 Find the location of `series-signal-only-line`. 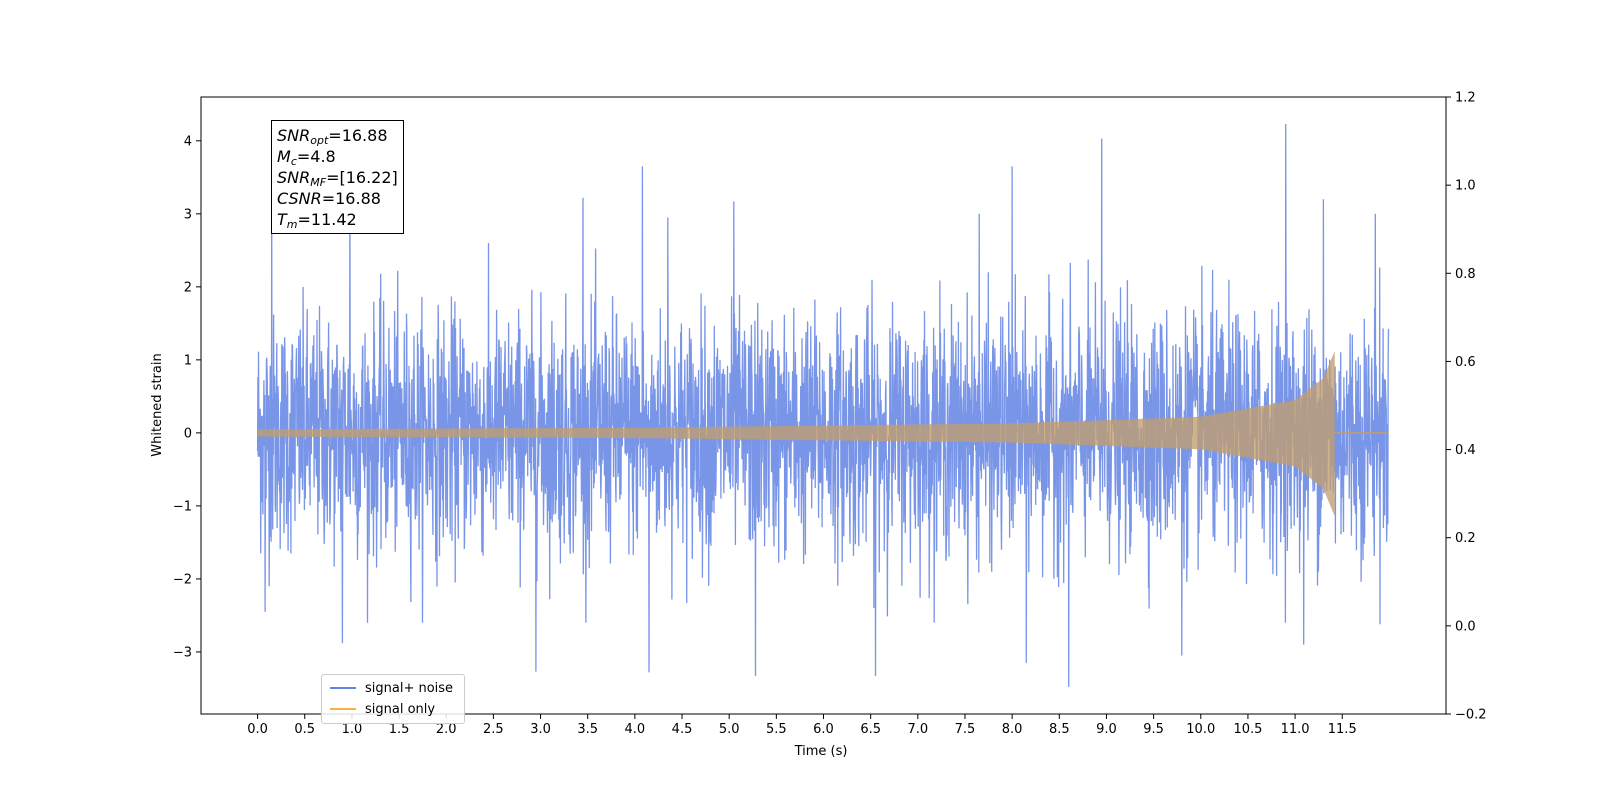

series-signal-only-line is located at coordinates (796, 434).